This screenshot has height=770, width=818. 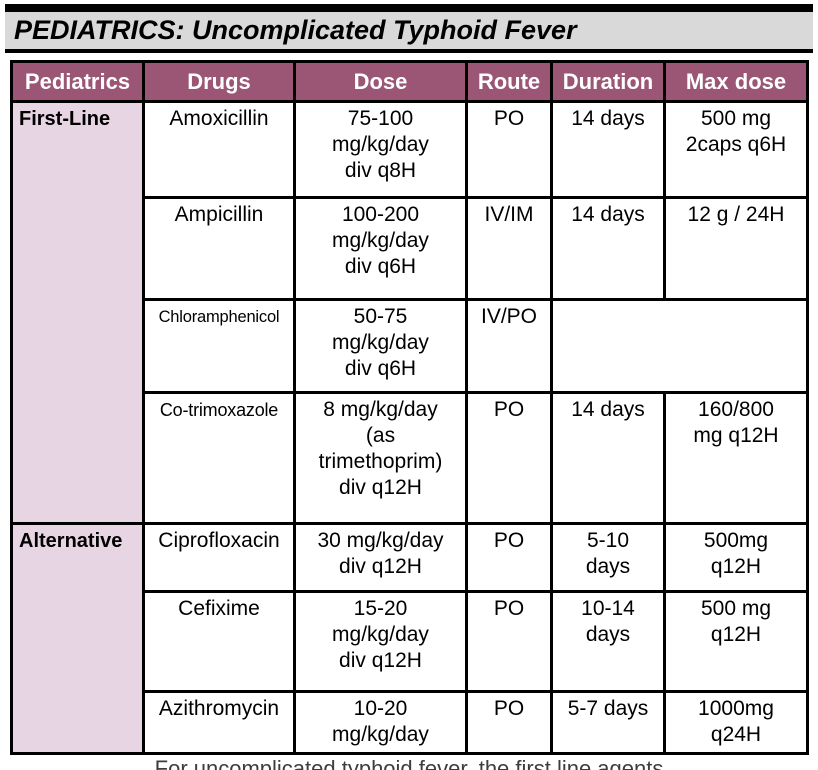 What do you see at coordinates (679, 346) in the screenshot?
I see `duration-max-dose-empty-cell` at bounding box center [679, 346].